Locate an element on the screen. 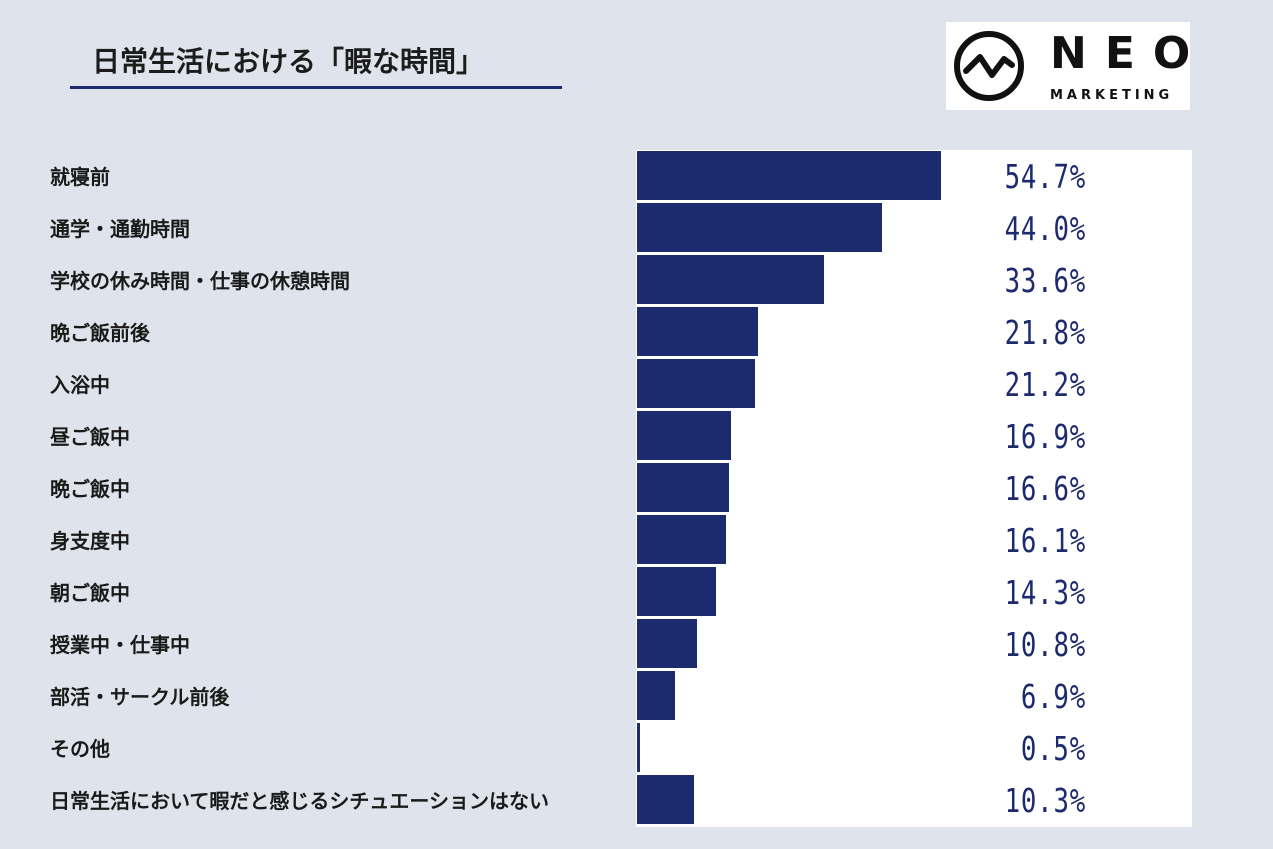 This screenshot has width=1273, height=849. value-label: 33.6% is located at coordinates (1045, 280).